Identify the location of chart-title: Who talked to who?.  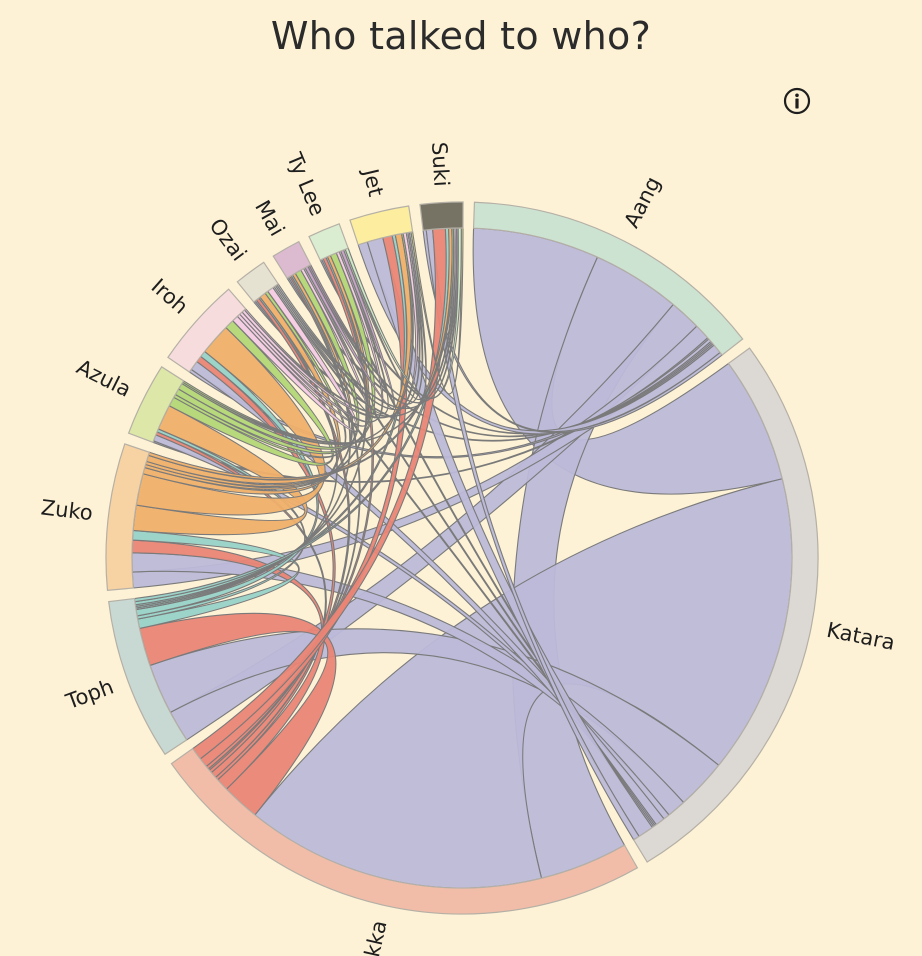
(461, 36).